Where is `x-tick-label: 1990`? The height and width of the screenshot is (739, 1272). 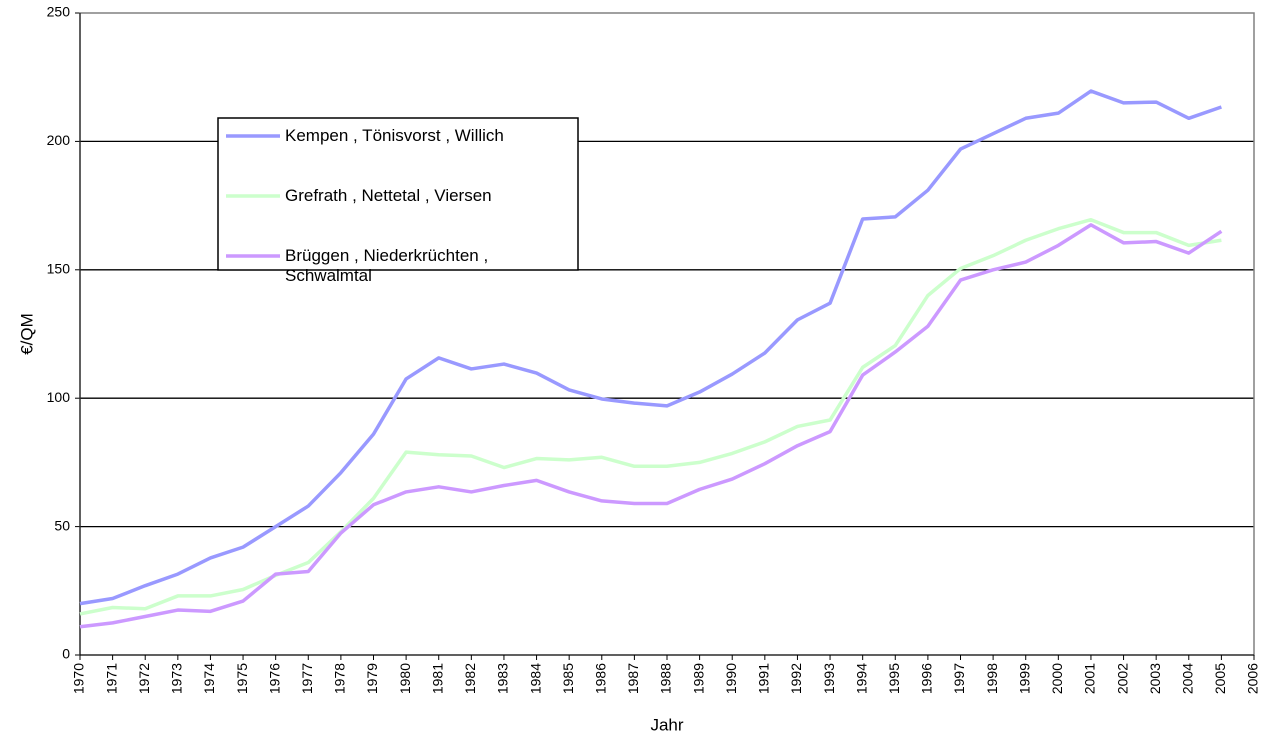
x-tick-label: 1990 is located at coordinates (731, 678).